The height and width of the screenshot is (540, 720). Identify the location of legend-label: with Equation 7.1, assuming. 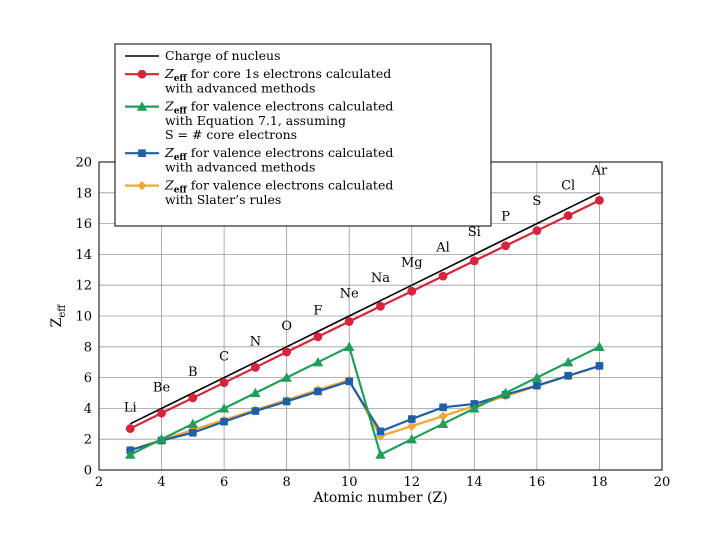
(255, 120).